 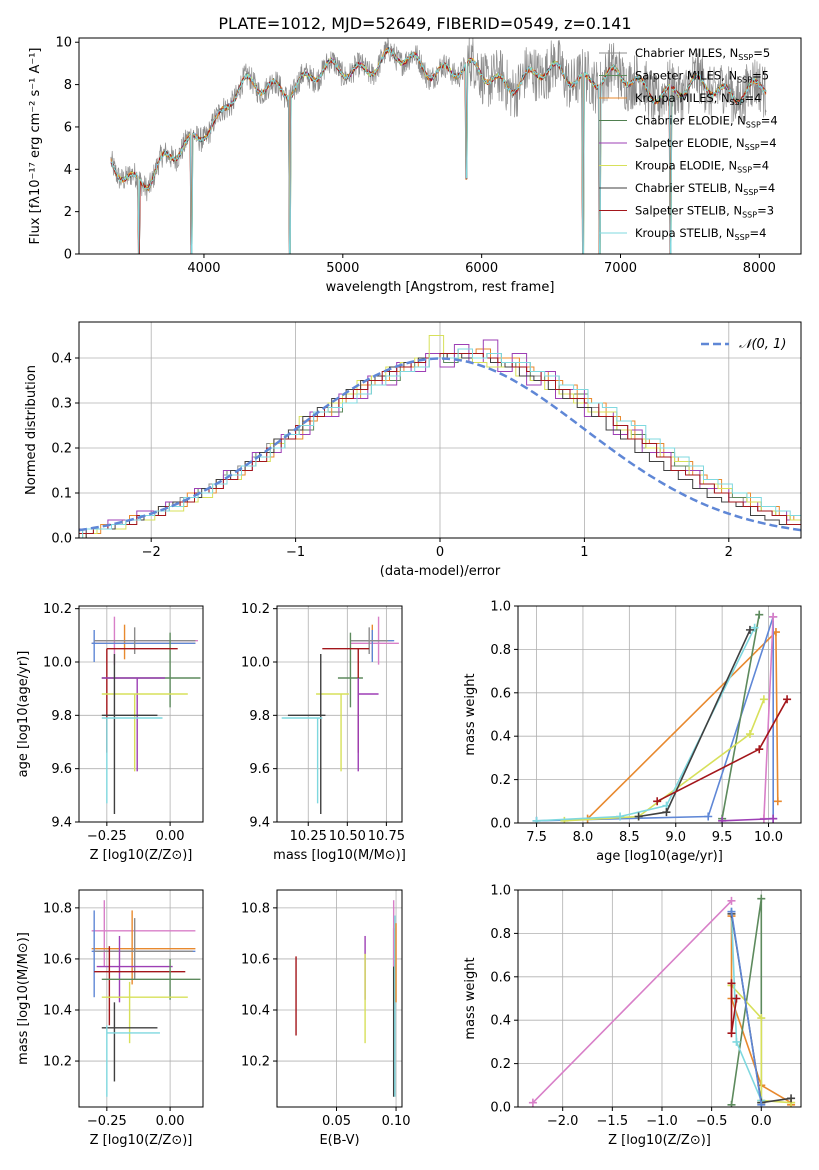 What do you see at coordinates (620, 268) in the screenshot?
I see `x-tick-label: 7000` at bounding box center [620, 268].